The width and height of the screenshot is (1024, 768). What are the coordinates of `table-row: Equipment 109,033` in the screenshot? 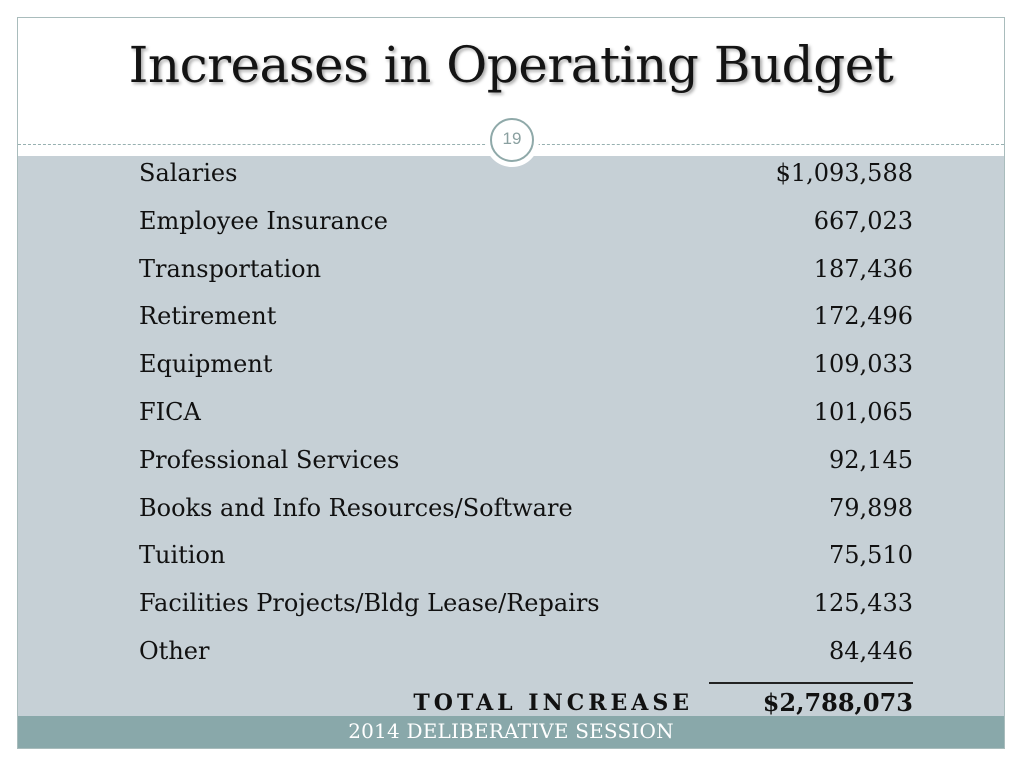 It's located at (526, 371).